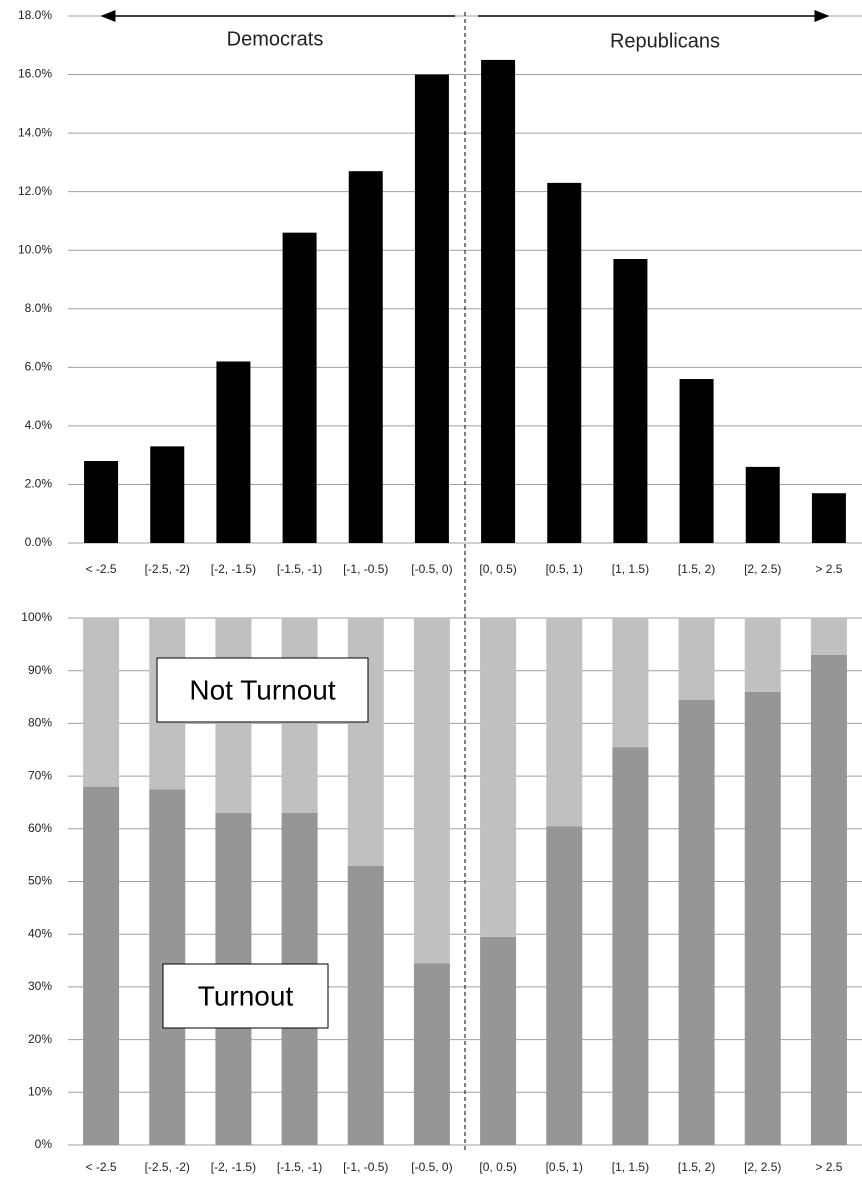 This screenshot has width=862, height=1183. Describe the element at coordinates (40, 828) in the screenshot. I see `y-tick-label: 60%` at that location.